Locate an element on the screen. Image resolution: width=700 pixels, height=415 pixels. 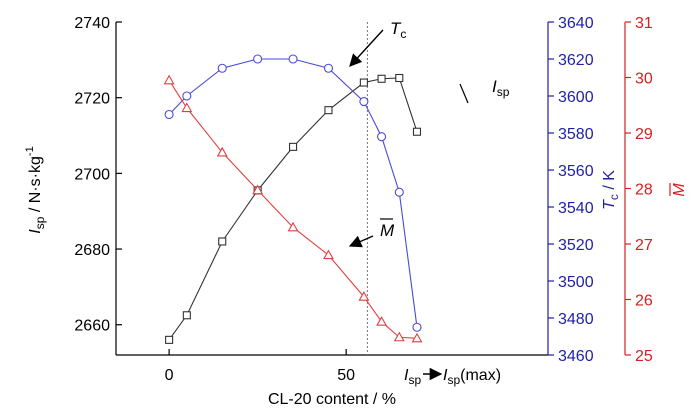
isp-tick-label: 2660 is located at coordinates (92, 326).